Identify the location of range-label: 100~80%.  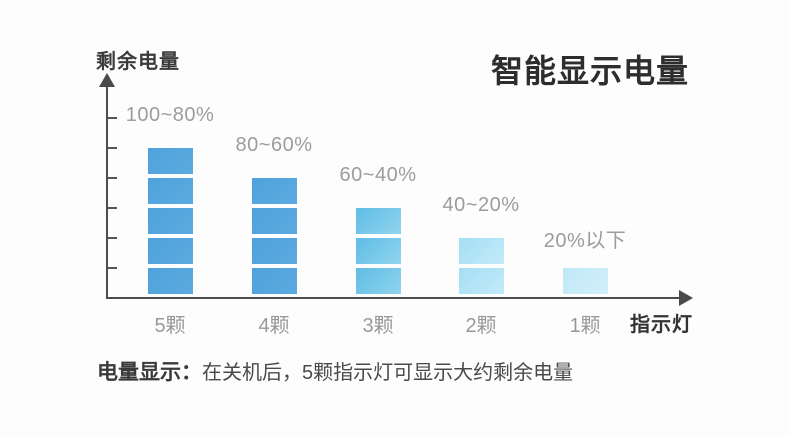
(170, 115).